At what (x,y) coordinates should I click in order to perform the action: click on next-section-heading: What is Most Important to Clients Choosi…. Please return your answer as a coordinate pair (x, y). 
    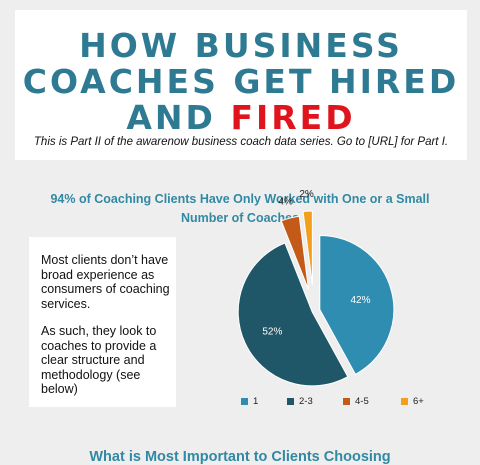
    Looking at the image, I should click on (240, 457).